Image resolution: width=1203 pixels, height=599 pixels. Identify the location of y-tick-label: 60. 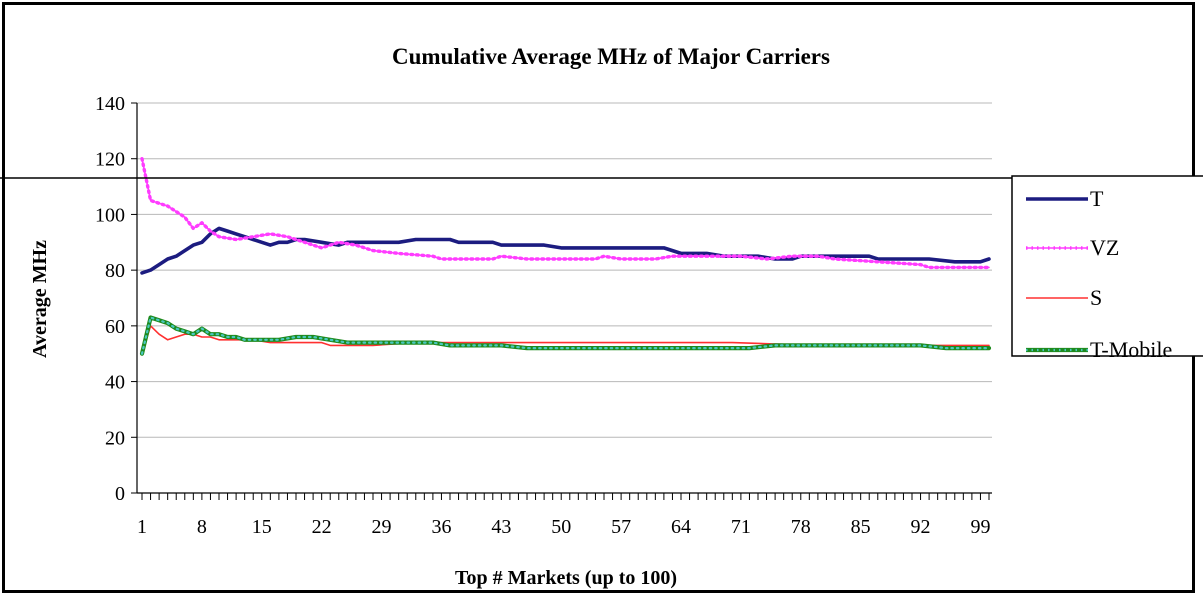
(115, 327).